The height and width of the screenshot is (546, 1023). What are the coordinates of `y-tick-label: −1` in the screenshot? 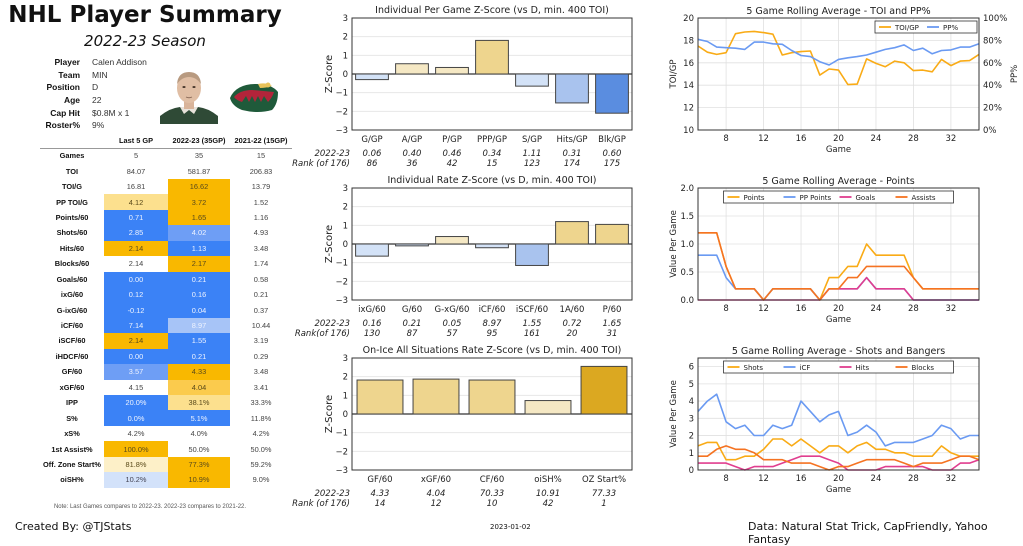 It's located at (341, 264).